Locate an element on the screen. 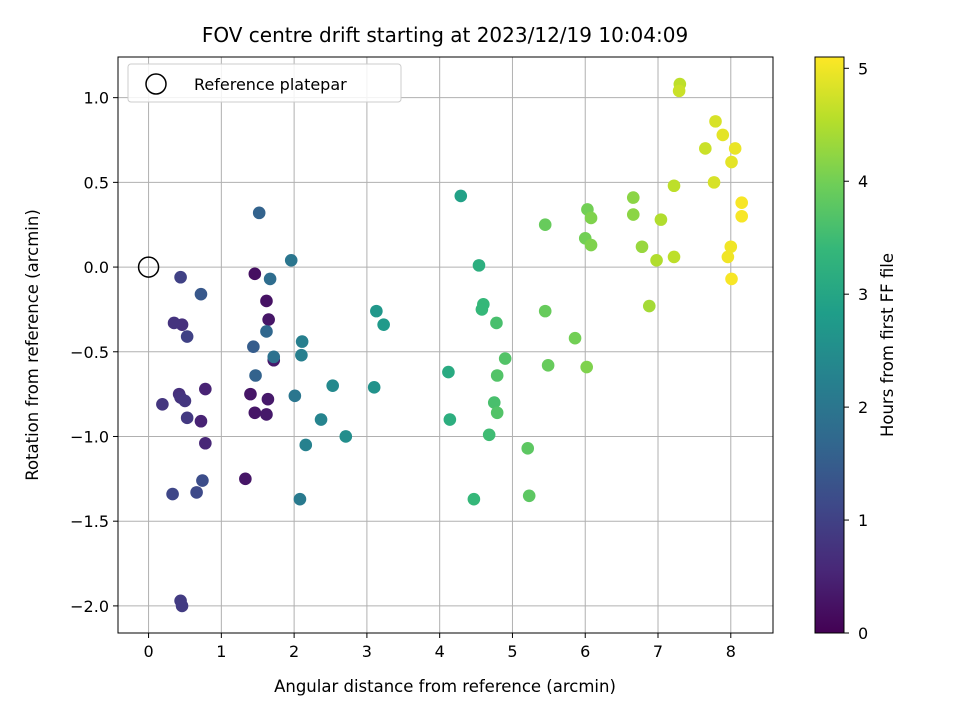 This screenshot has height=720, width=960. y-tick-label: 1.0 is located at coordinates (96, 98).